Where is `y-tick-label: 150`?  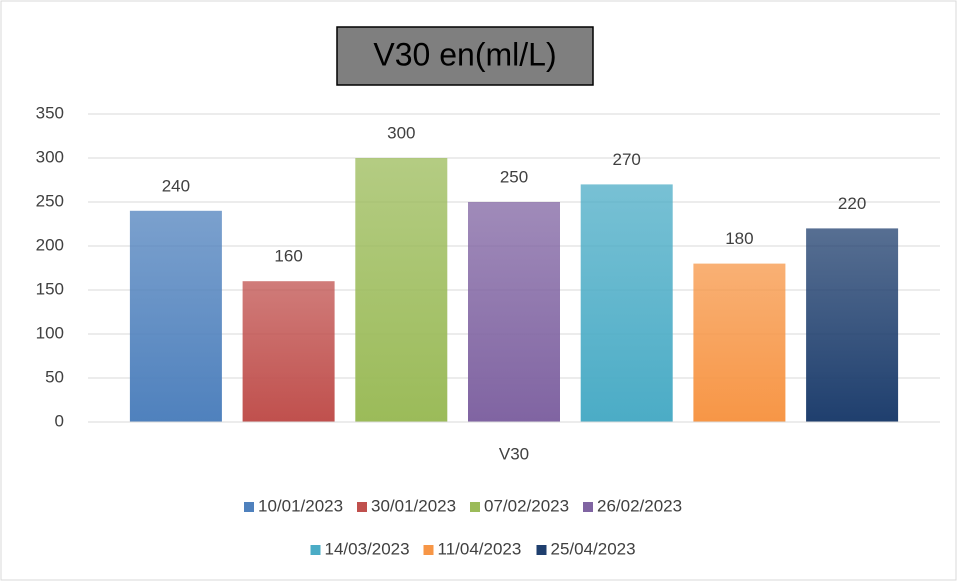
y-tick-label: 150 is located at coordinates (50, 288).